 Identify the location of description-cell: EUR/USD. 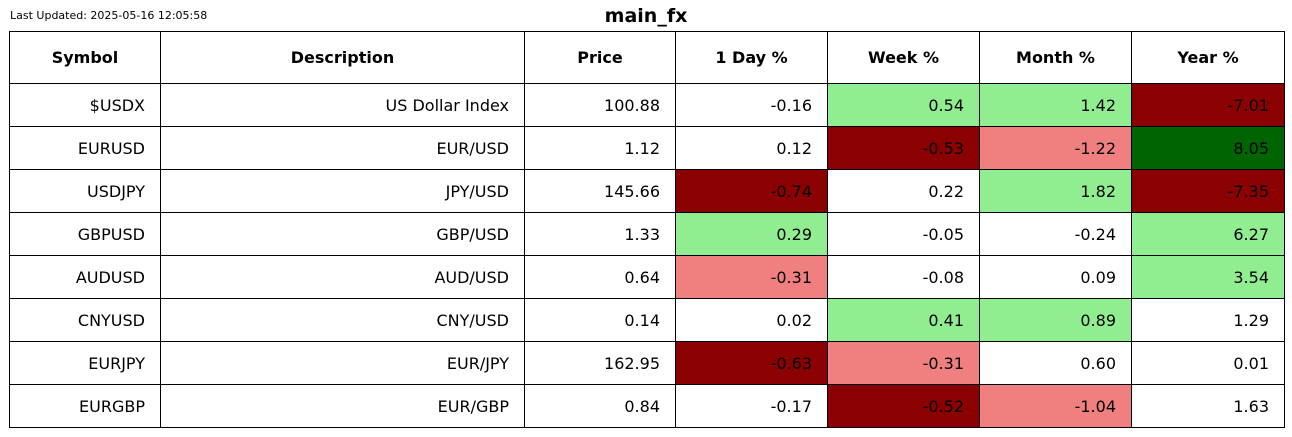
(342, 148).